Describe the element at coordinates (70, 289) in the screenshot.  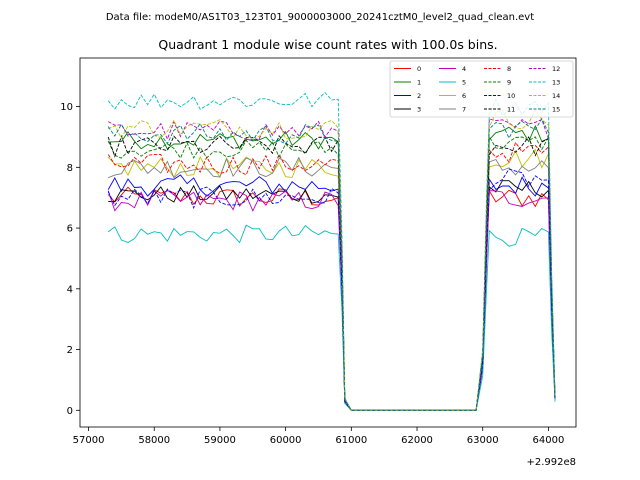
I see `y-tick-label: 4` at that location.